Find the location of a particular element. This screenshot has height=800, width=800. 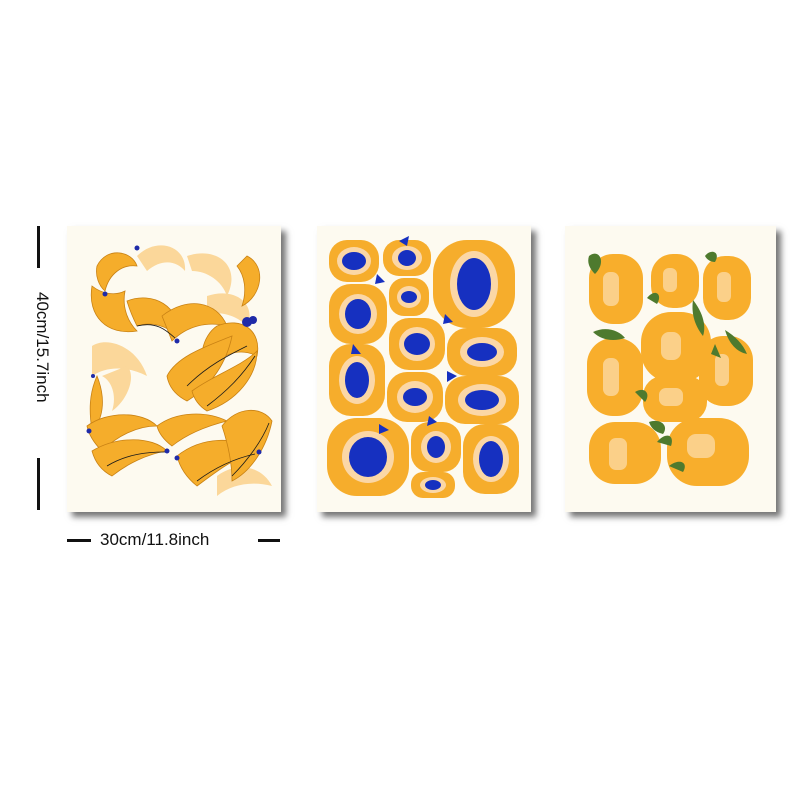

width-tick-left is located at coordinates (79, 540).